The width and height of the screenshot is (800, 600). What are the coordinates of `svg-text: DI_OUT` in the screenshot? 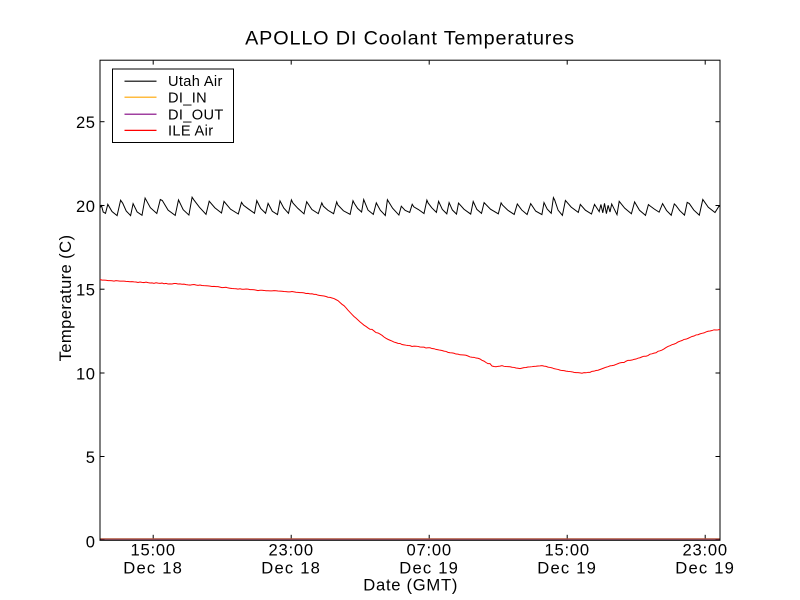 It's located at (196, 115).